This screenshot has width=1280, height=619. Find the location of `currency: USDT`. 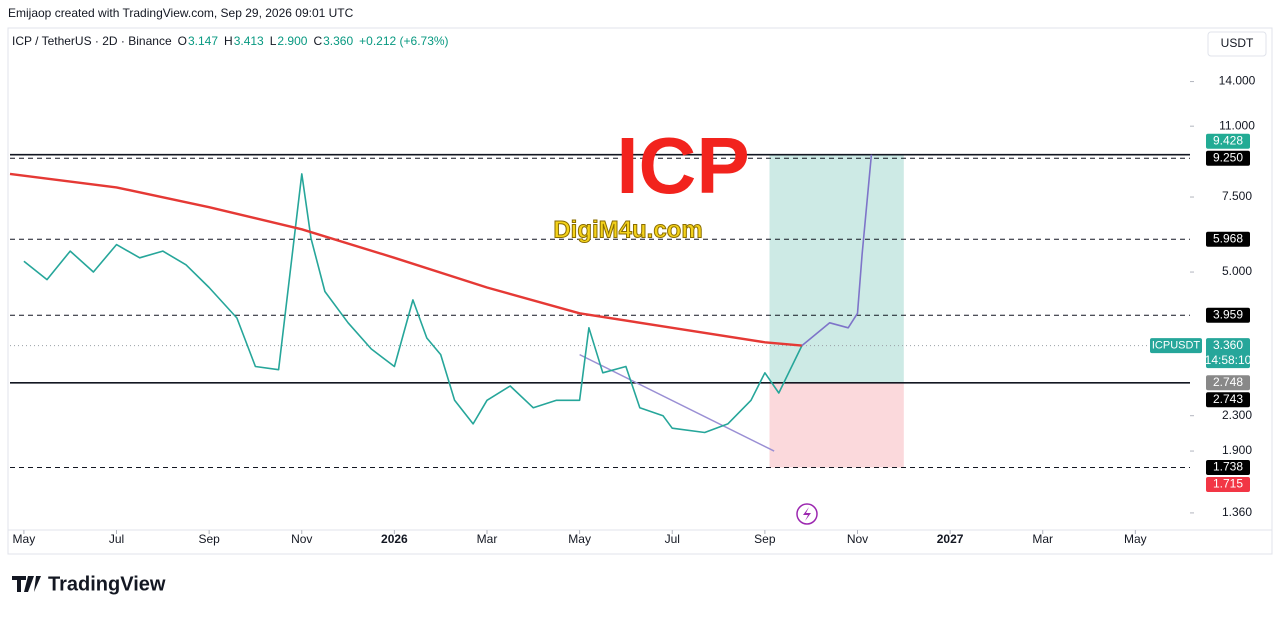

currency: USDT is located at coordinates (1237, 43).